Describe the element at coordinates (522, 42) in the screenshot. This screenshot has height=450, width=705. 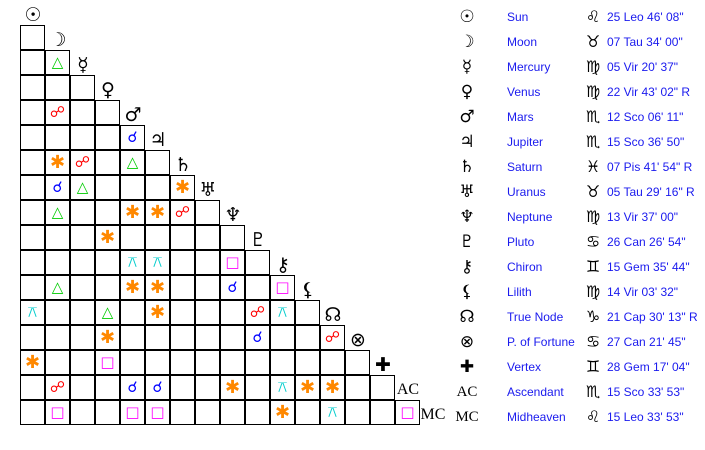
I see `body-name: Moon` at that location.